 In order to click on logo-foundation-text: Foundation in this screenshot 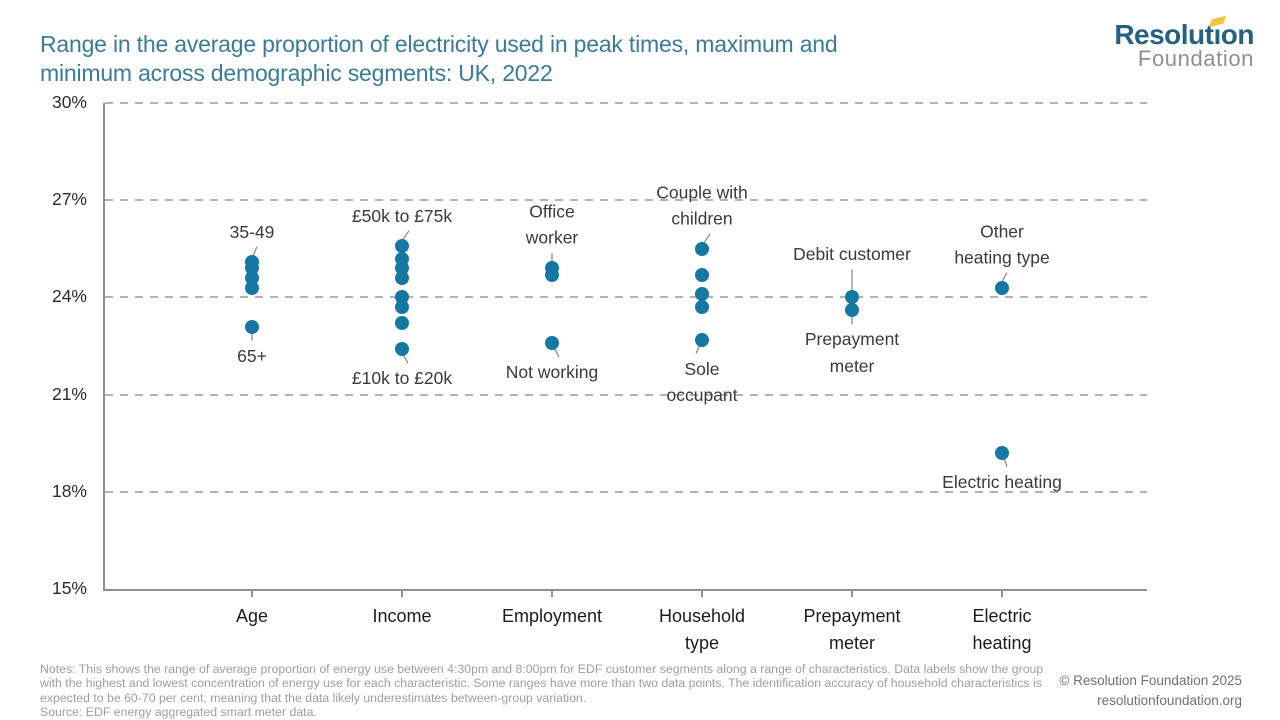, I will do `click(1195, 59)`.